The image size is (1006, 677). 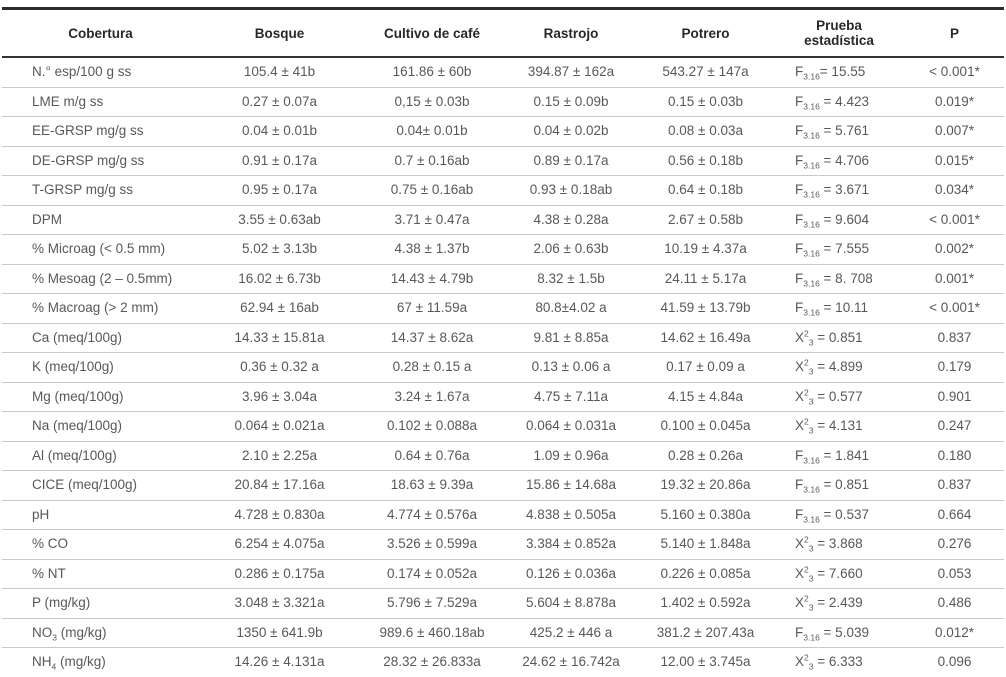 I want to click on value-cell: 4.838 ± 0.505a, so click(x=571, y=514).